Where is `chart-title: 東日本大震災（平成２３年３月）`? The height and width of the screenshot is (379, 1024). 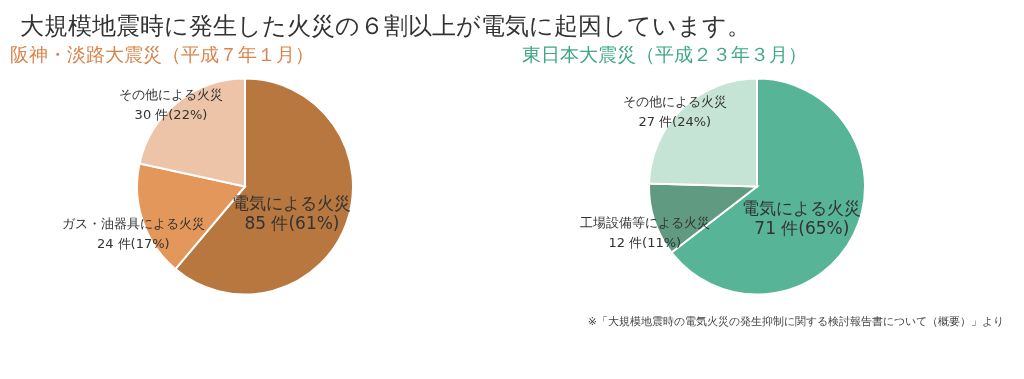 chart-title: 東日本大震災（平成２３年３月） is located at coordinates (664, 54).